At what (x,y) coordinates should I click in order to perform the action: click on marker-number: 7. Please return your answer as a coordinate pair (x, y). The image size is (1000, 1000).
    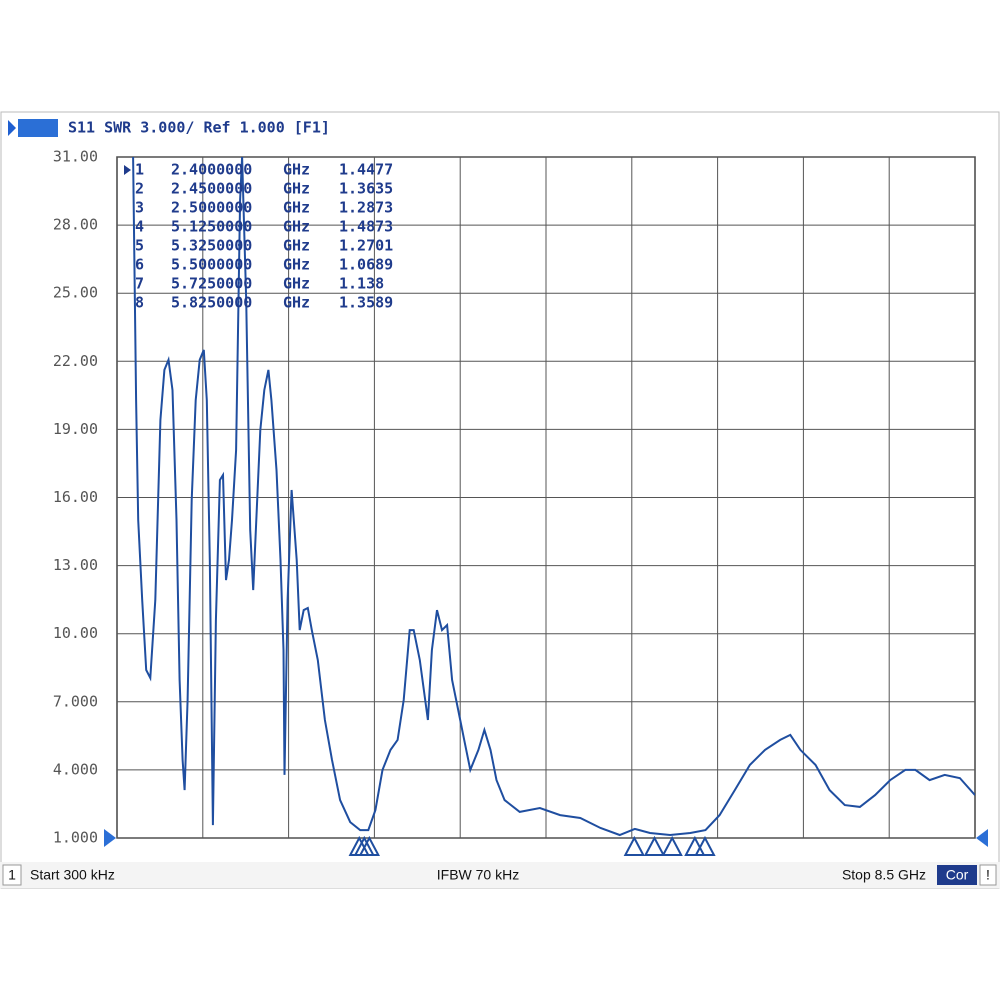
    Looking at the image, I should click on (139, 284).